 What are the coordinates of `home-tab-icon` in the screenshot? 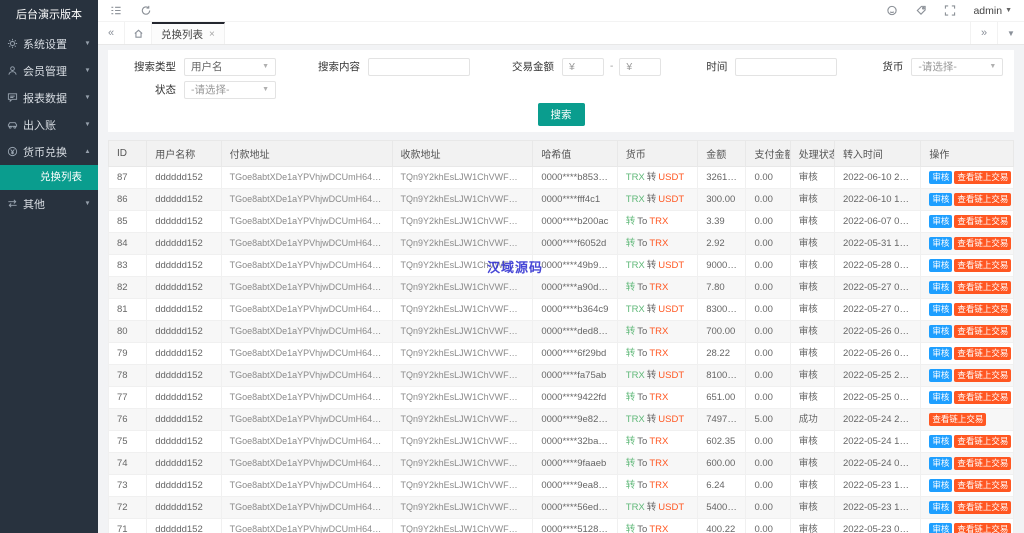 It's located at (138, 33).